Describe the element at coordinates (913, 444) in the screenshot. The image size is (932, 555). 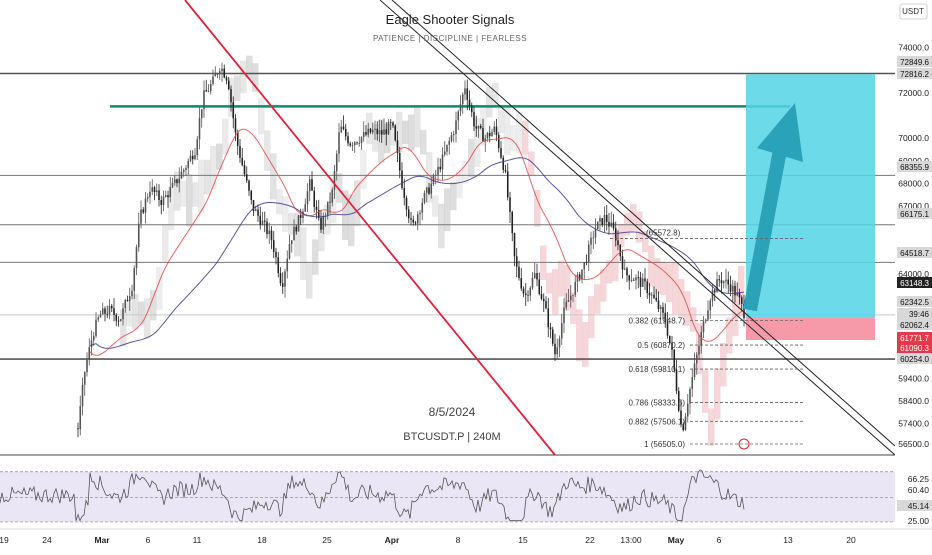
I see `price-tick-label: 56500.0` at that location.